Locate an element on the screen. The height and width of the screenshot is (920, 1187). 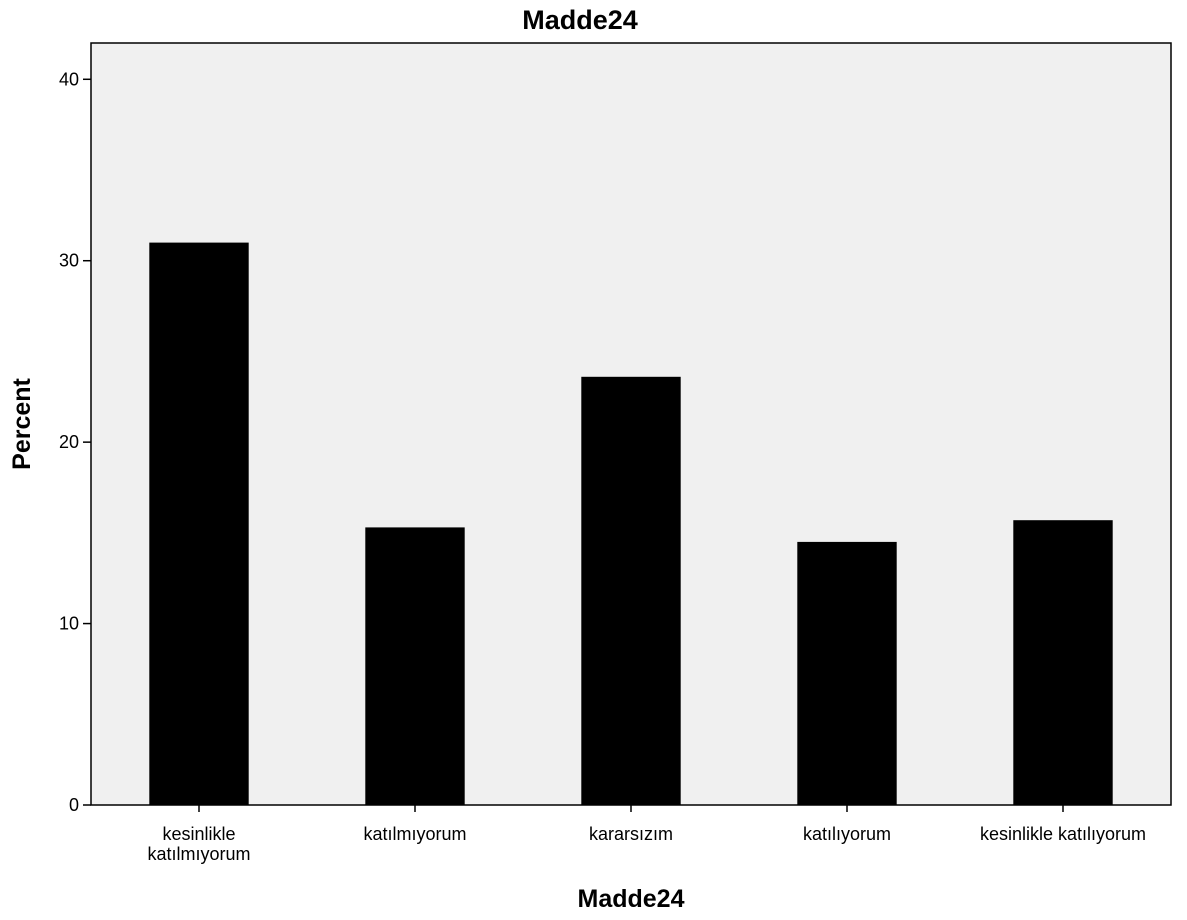
chart-title: Madde24 is located at coordinates (580, 20).